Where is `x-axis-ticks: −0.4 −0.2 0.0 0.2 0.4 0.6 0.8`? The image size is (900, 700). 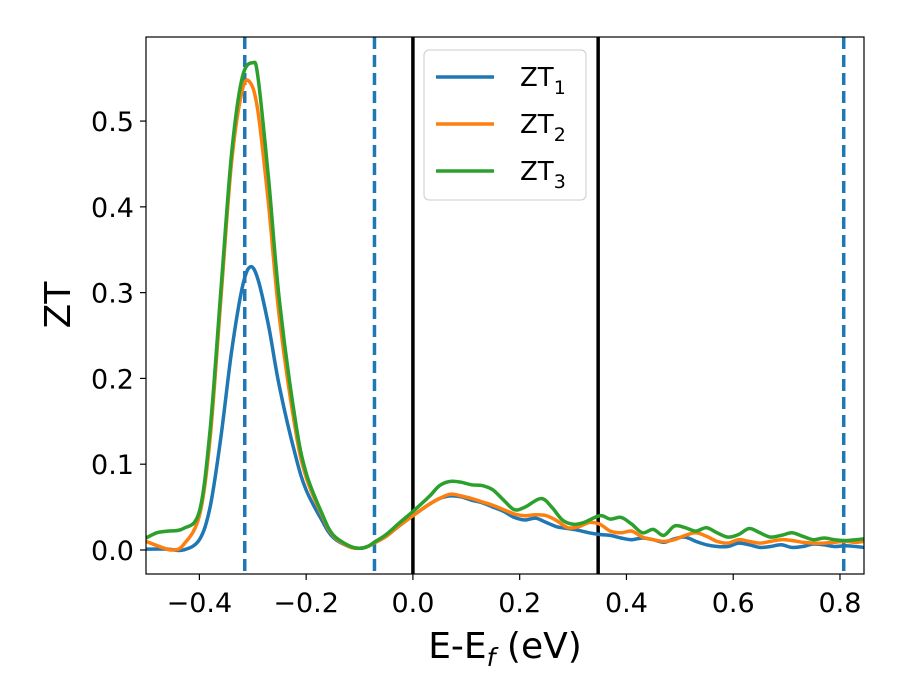
x-axis-ticks: −0.4 −0.2 0.0 0.2 0.4 0.6 0.8 is located at coordinates (514, 596).